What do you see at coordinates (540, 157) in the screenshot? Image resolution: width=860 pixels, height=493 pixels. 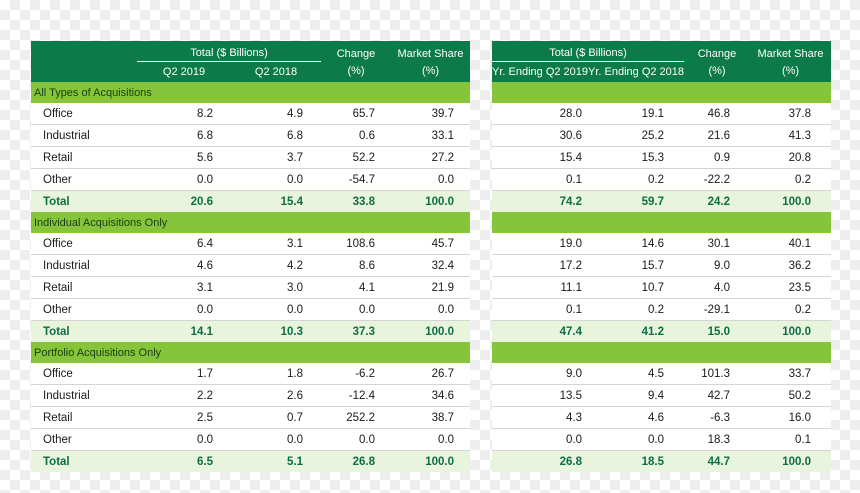 I see `yr-2019-value: 15.4` at bounding box center [540, 157].